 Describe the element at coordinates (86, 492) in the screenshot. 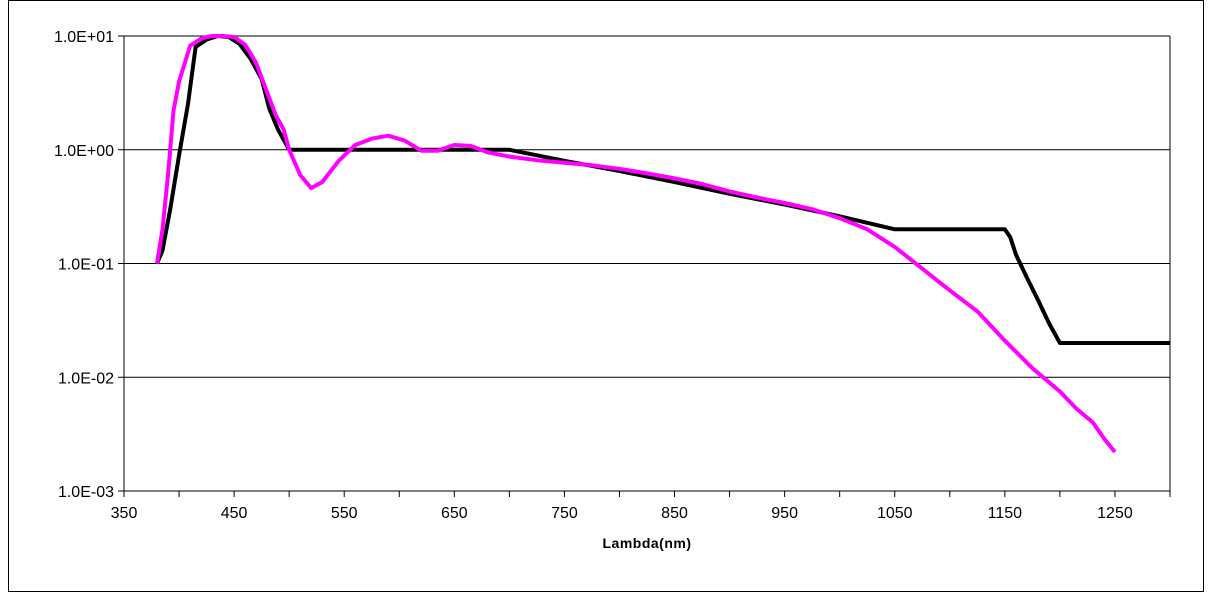

I see `y-tick-label-0: 1.0E-03` at that location.